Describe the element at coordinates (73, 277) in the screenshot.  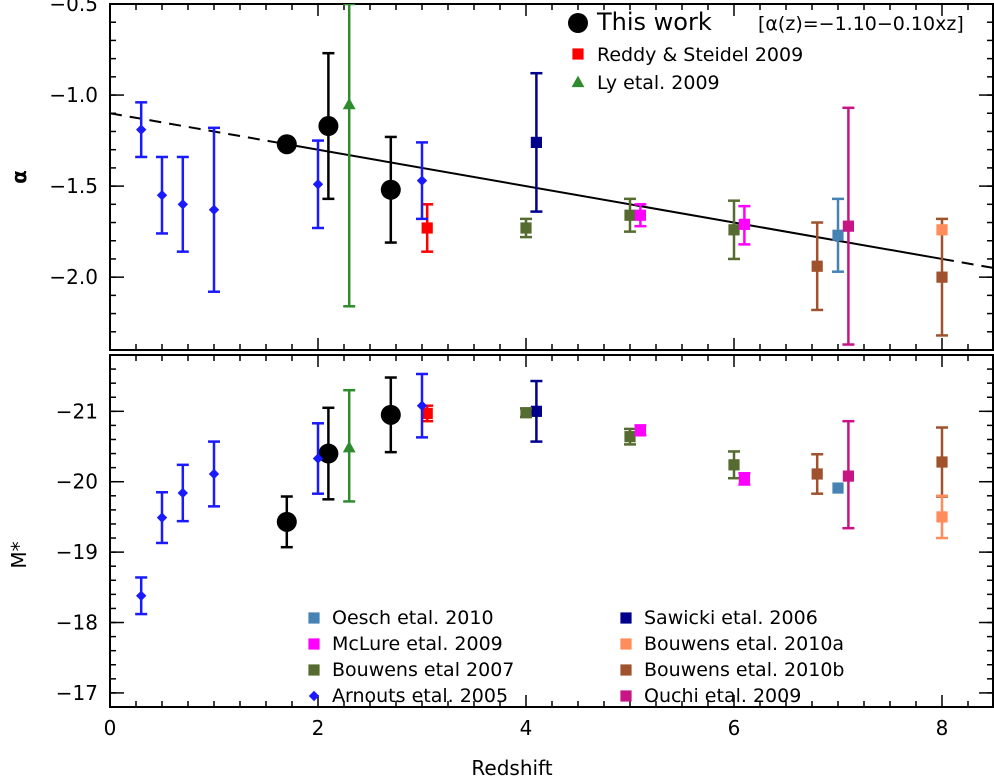
I see `y-tick-label: −2.0` at that location.